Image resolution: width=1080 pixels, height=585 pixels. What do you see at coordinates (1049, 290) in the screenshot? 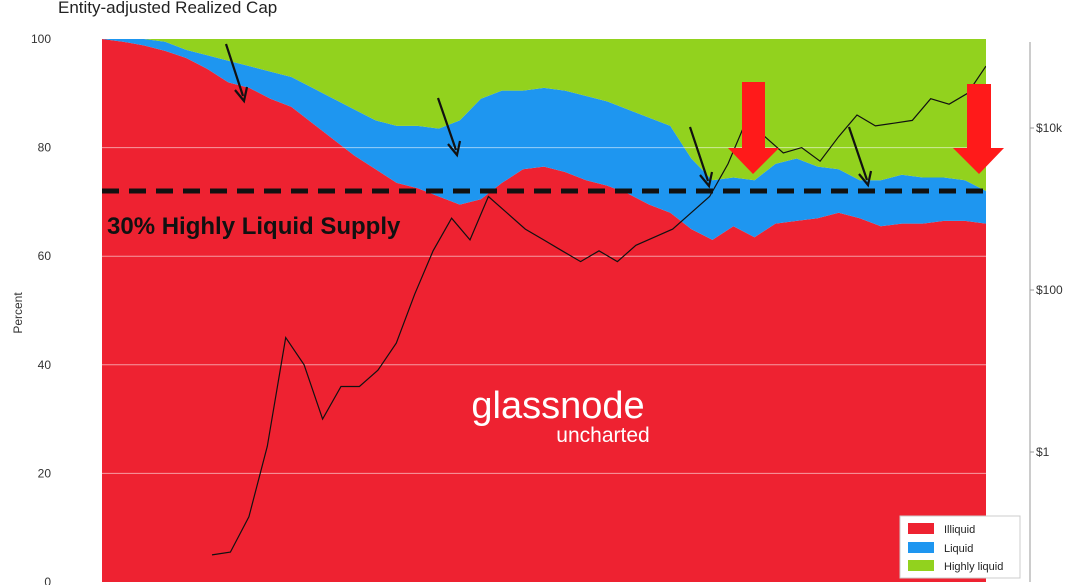
I see `y2-tick-label: $100` at bounding box center [1049, 290].